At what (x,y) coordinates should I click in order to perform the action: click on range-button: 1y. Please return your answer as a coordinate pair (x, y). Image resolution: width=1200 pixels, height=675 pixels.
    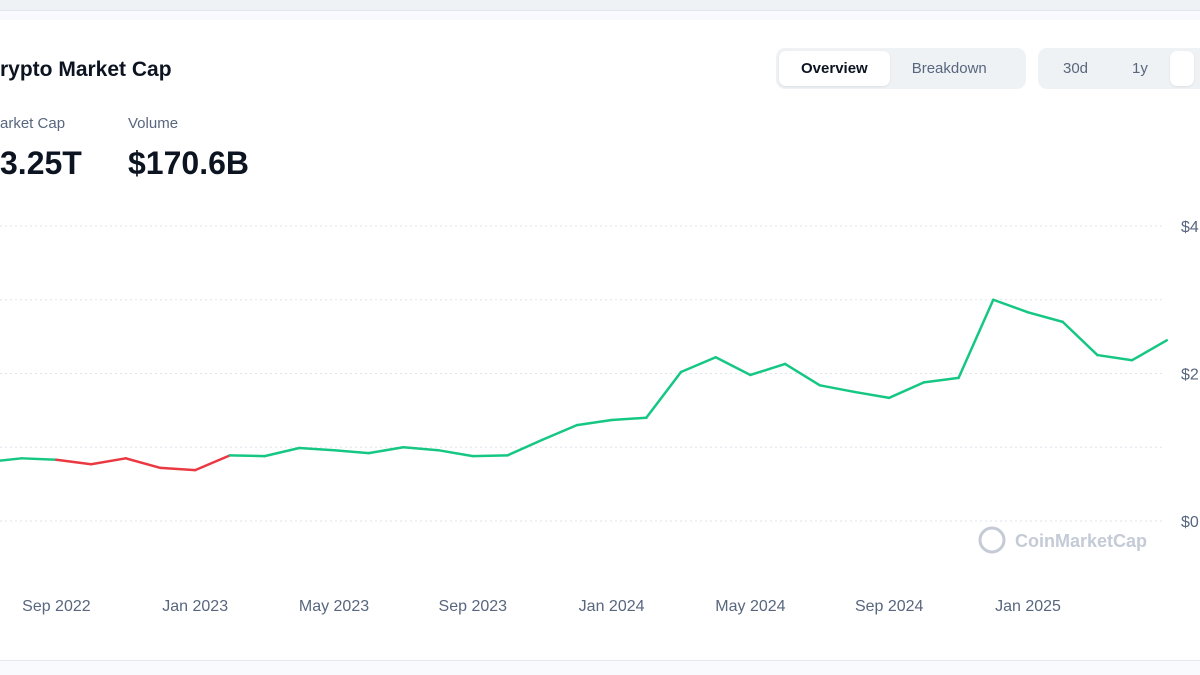
    Looking at the image, I should click on (1140, 68).